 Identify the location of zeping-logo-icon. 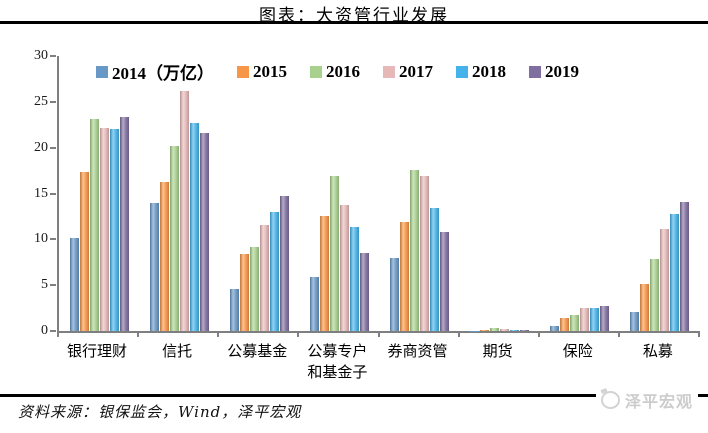
(610, 400).